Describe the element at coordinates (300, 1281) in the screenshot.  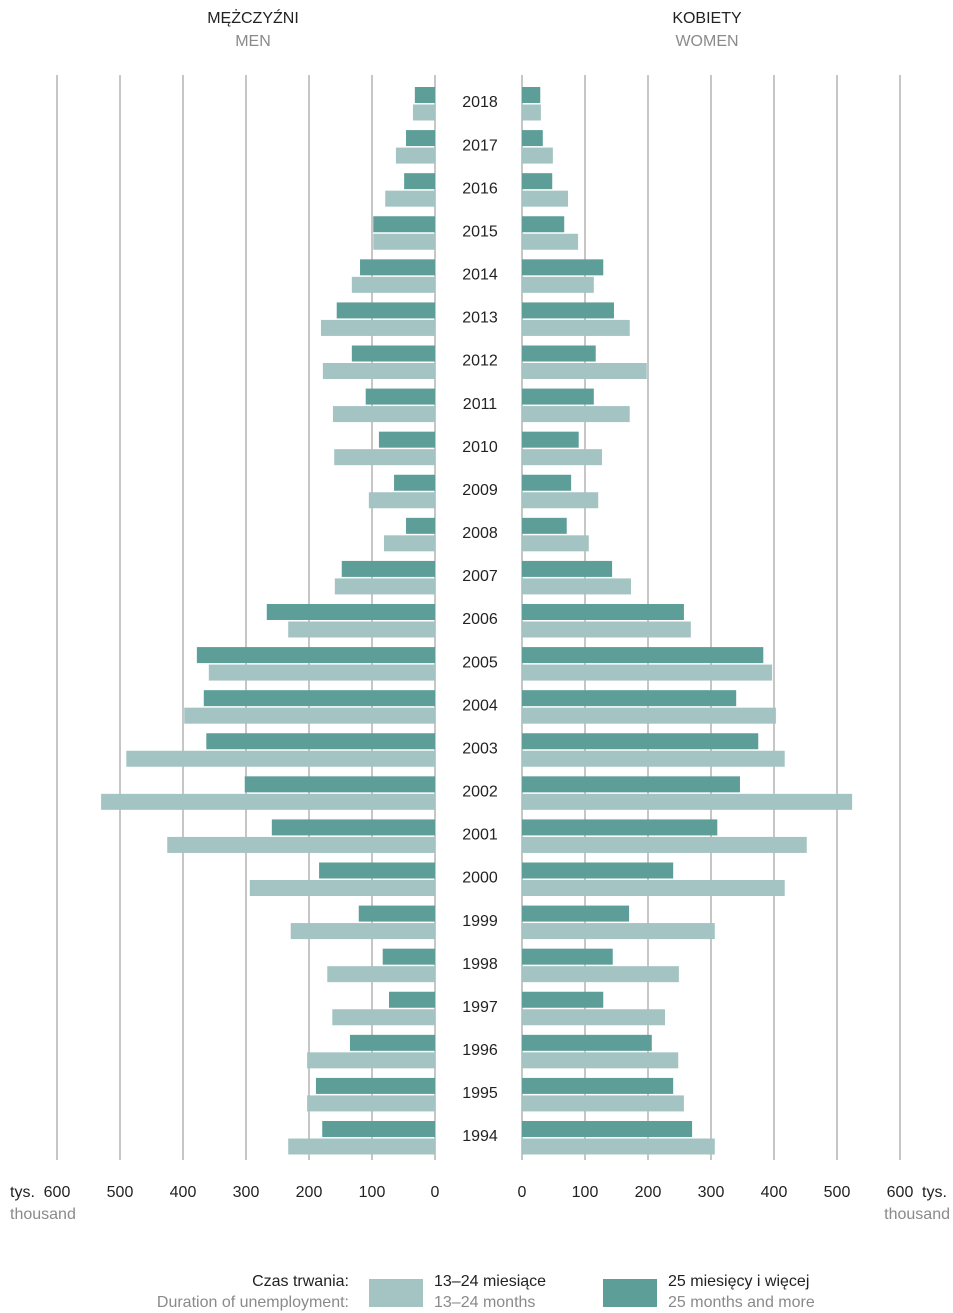
I see `legend-title: Czas trwania:` at that location.